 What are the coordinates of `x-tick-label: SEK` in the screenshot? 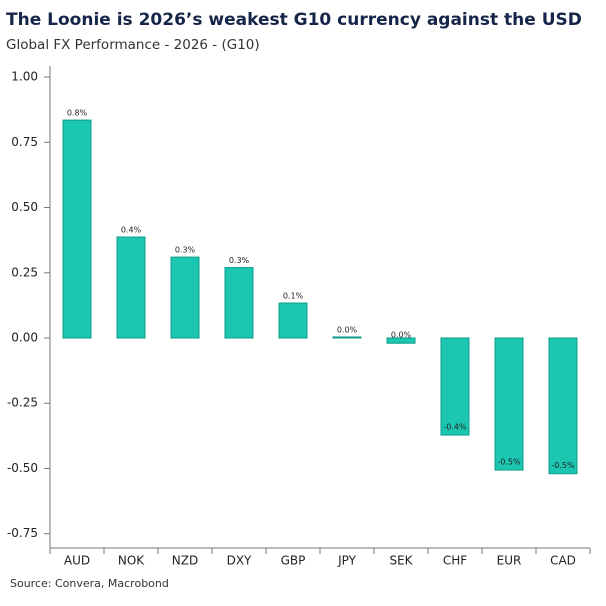 It's located at (401, 561).